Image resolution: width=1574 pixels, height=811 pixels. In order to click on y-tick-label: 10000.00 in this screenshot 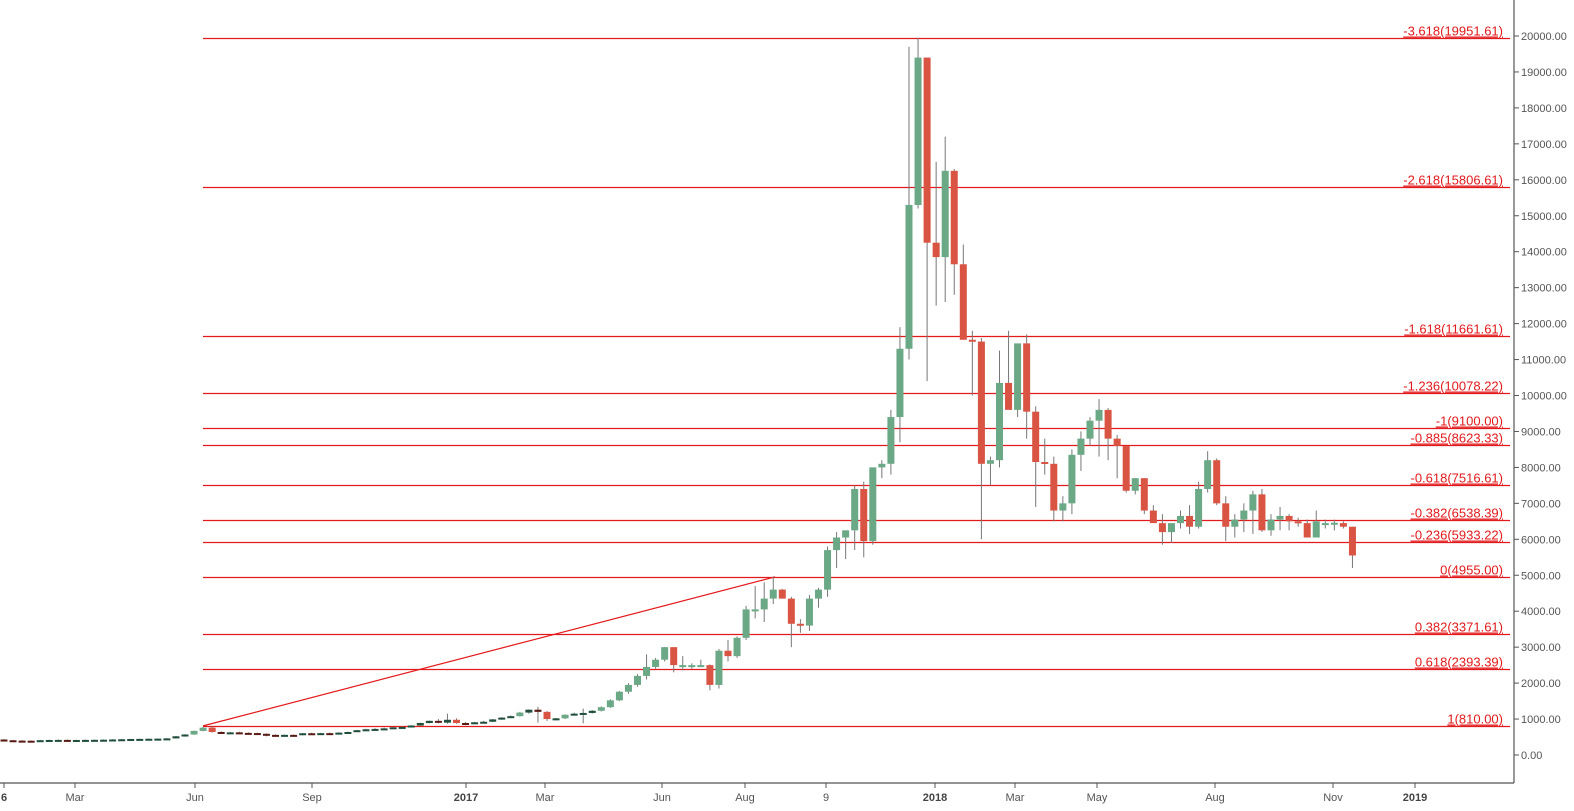, I will do `click(1544, 397)`.